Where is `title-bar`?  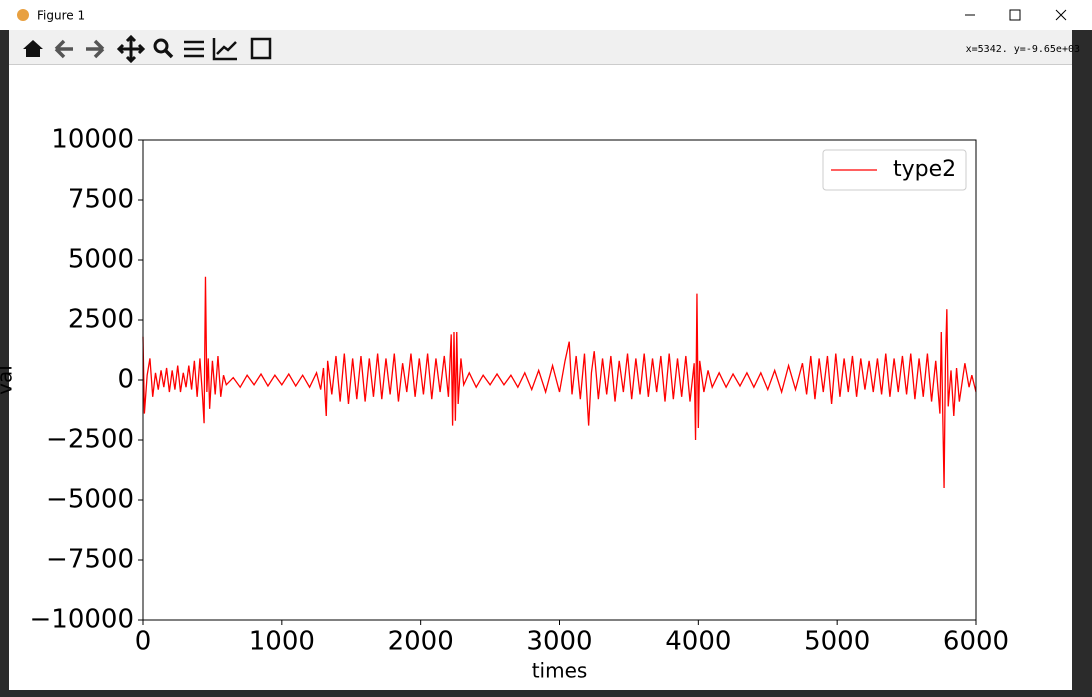 title-bar is located at coordinates (546, 15).